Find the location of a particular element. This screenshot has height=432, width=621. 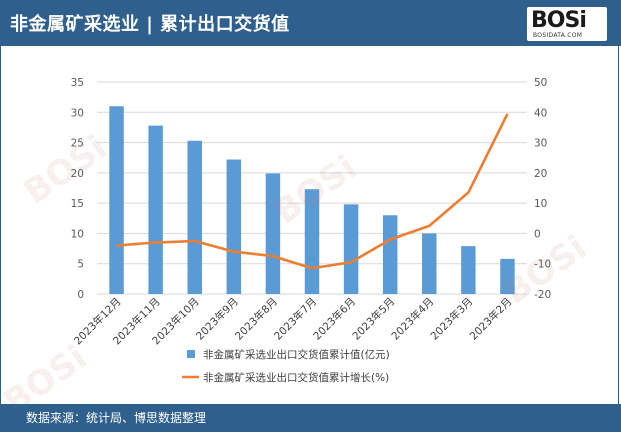

y-left-tick-label: 10 is located at coordinates (77, 234).